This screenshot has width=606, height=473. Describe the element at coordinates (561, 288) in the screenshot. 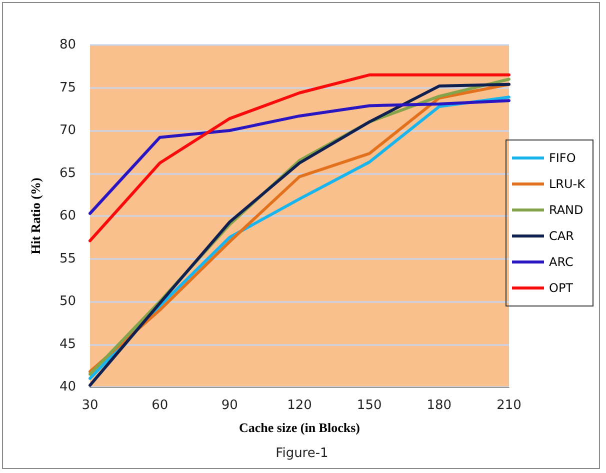

I see `legend-label: OPT` at that location.